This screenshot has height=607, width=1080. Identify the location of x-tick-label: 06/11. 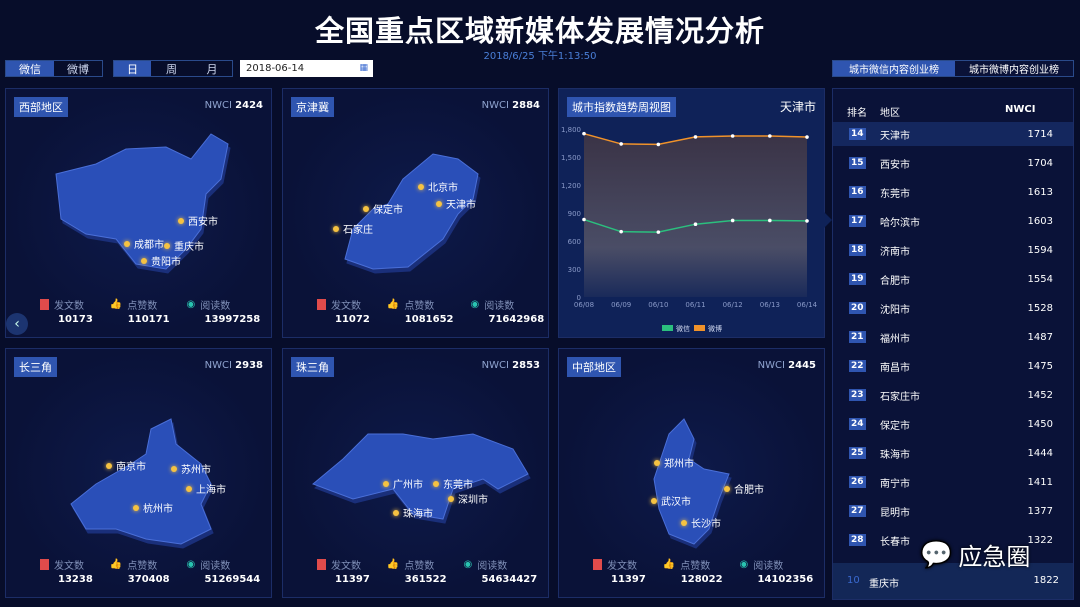
(695, 305).